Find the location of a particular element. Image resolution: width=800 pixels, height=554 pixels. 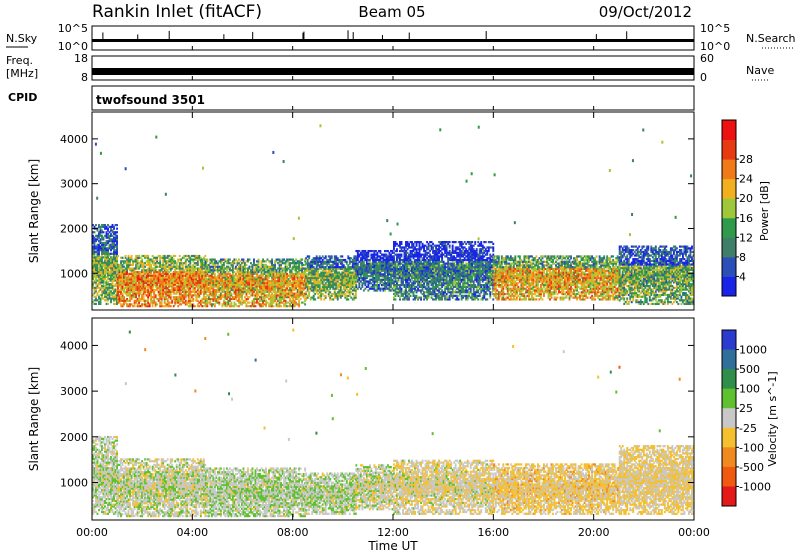

power-y-tick-label: 3000 is located at coordinates (74, 184).